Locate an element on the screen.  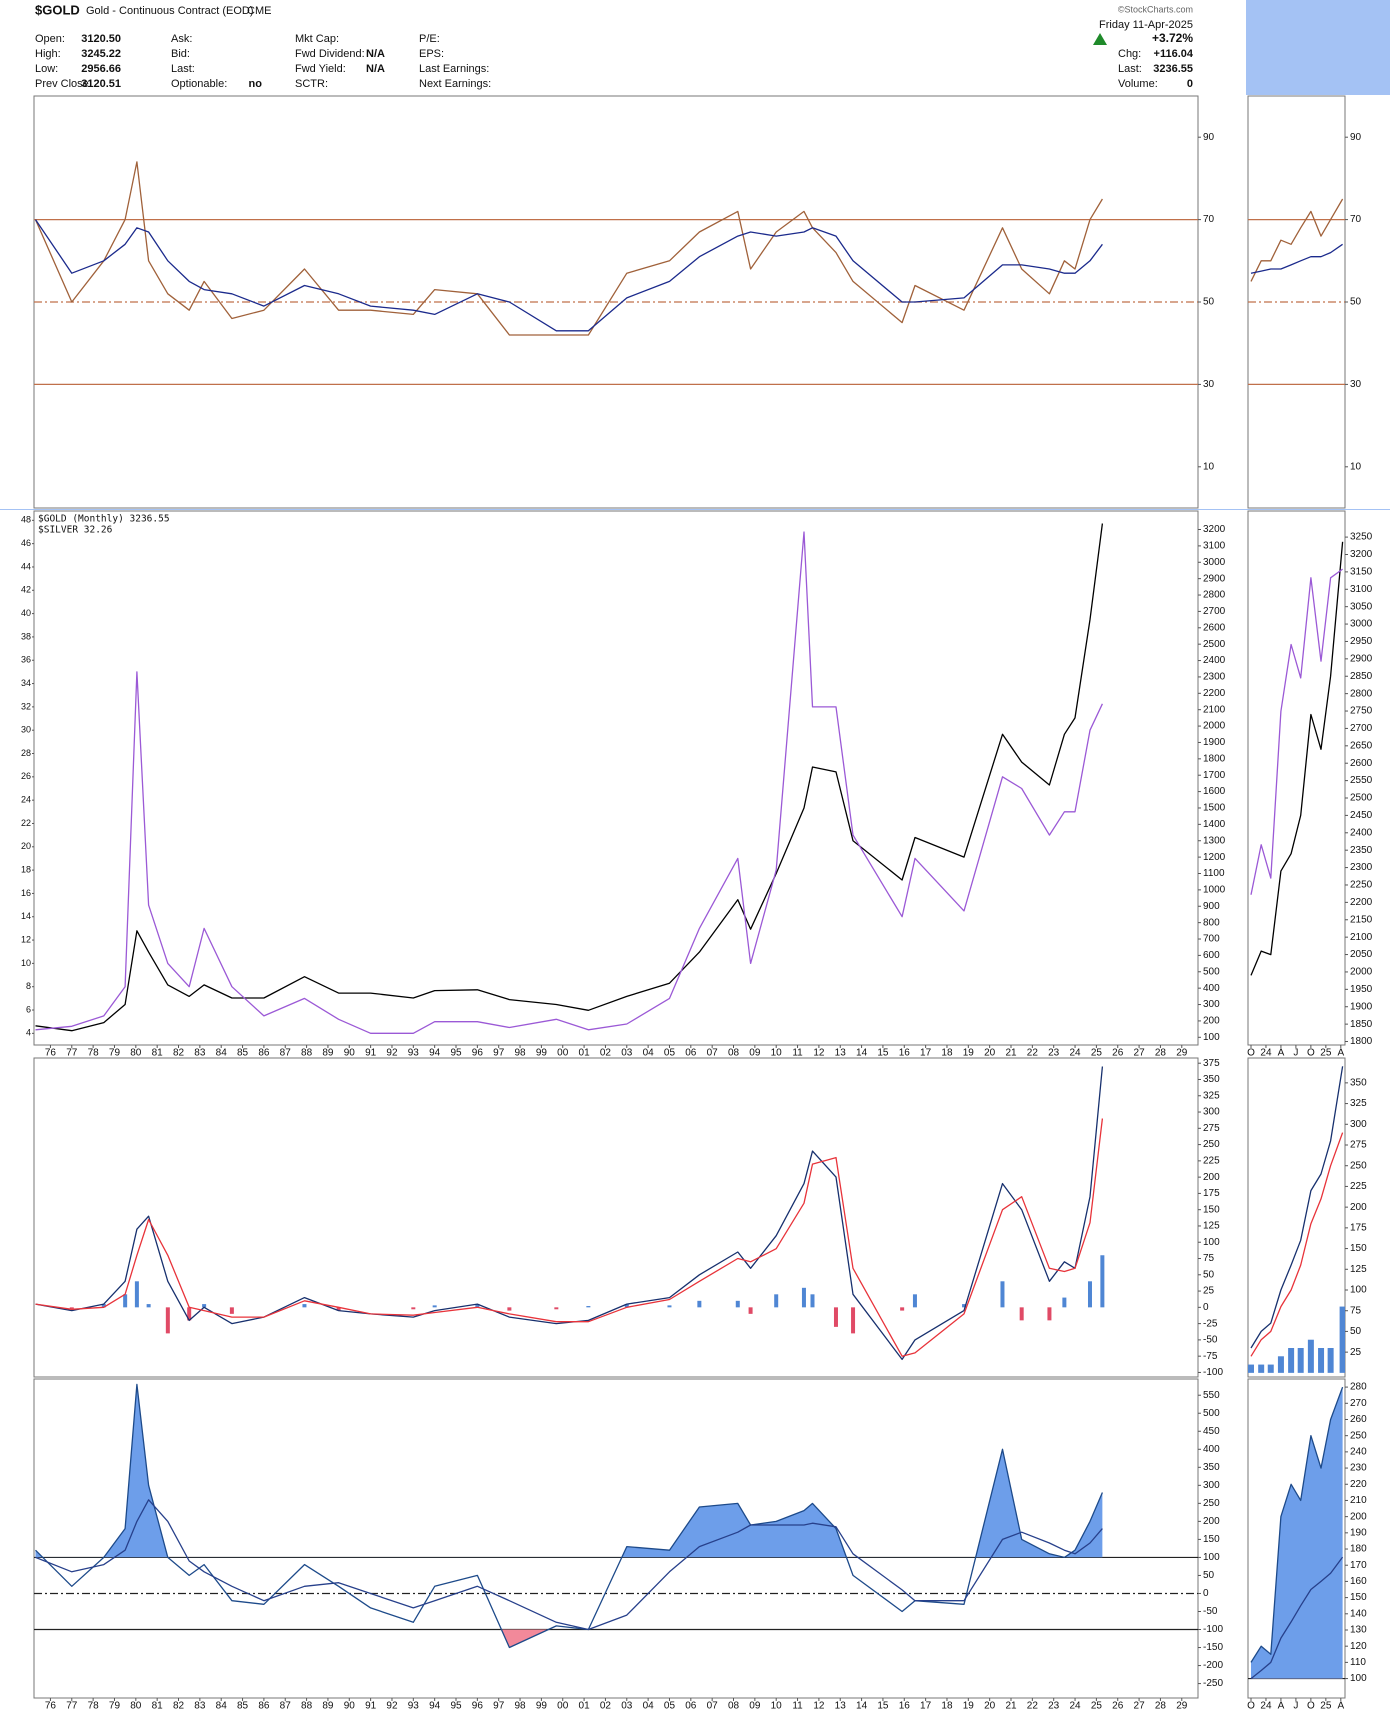
x-tick-label: J is located at coordinates (1295, 1053).